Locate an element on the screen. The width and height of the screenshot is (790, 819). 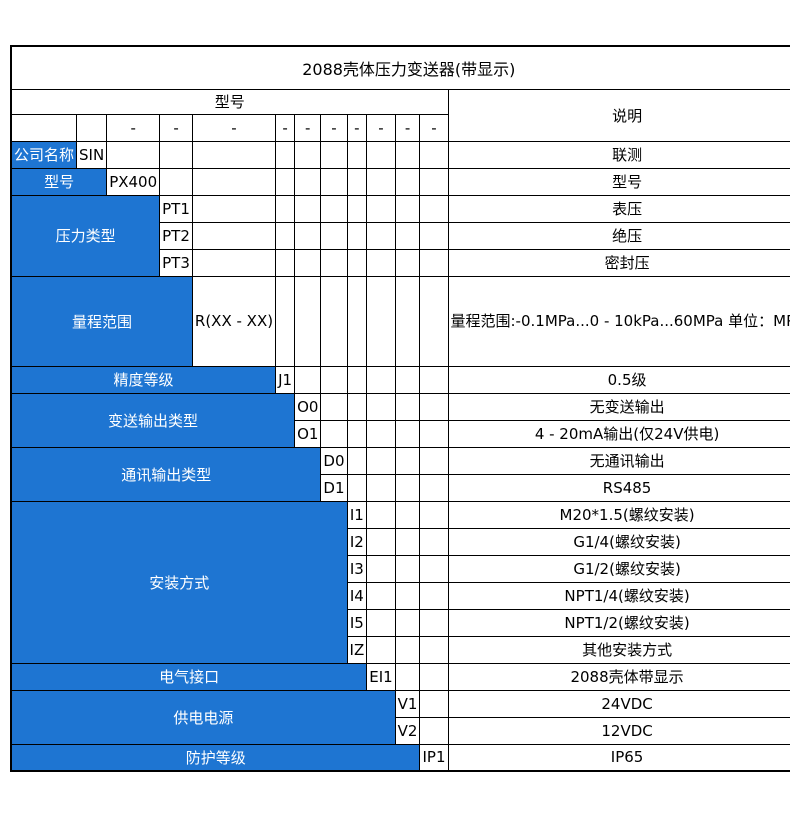
description-header: 说明 is located at coordinates (618, 115).